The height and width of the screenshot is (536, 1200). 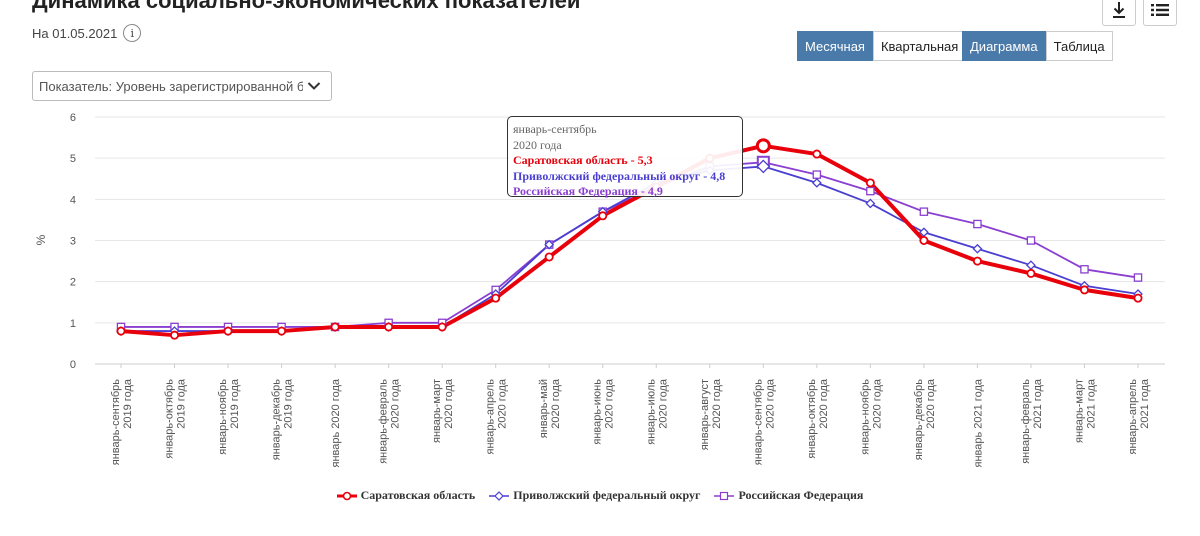 I want to click on x-tick-label: январь-август, so click(x=705, y=414).